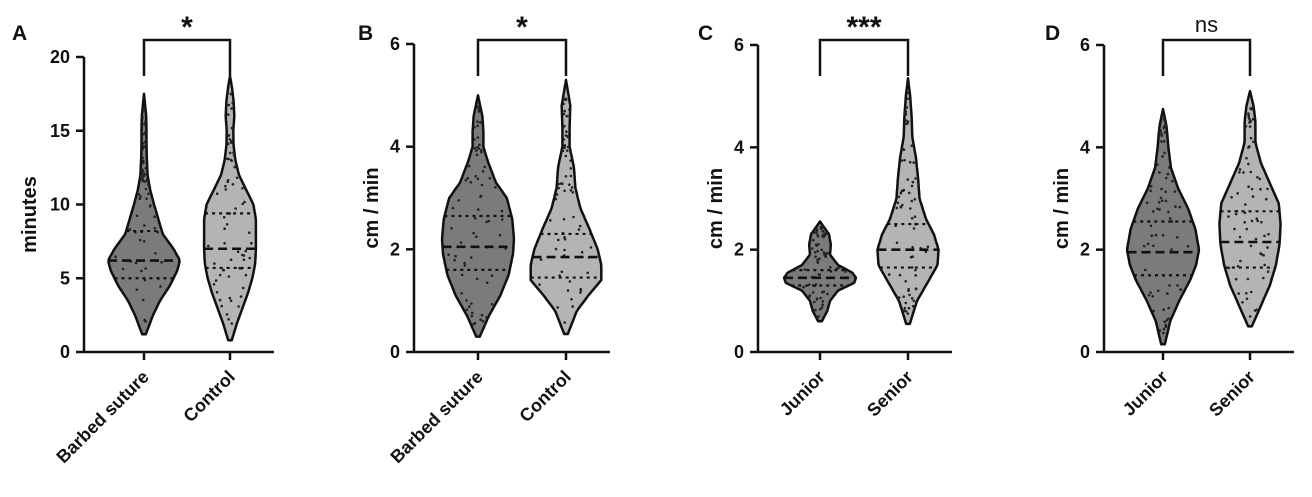 This screenshot has height=497, width=1312. What do you see at coordinates (1085, 250) in the screenshot?
I see `y-tick-label: 2` at bounding box center [1085, 250].